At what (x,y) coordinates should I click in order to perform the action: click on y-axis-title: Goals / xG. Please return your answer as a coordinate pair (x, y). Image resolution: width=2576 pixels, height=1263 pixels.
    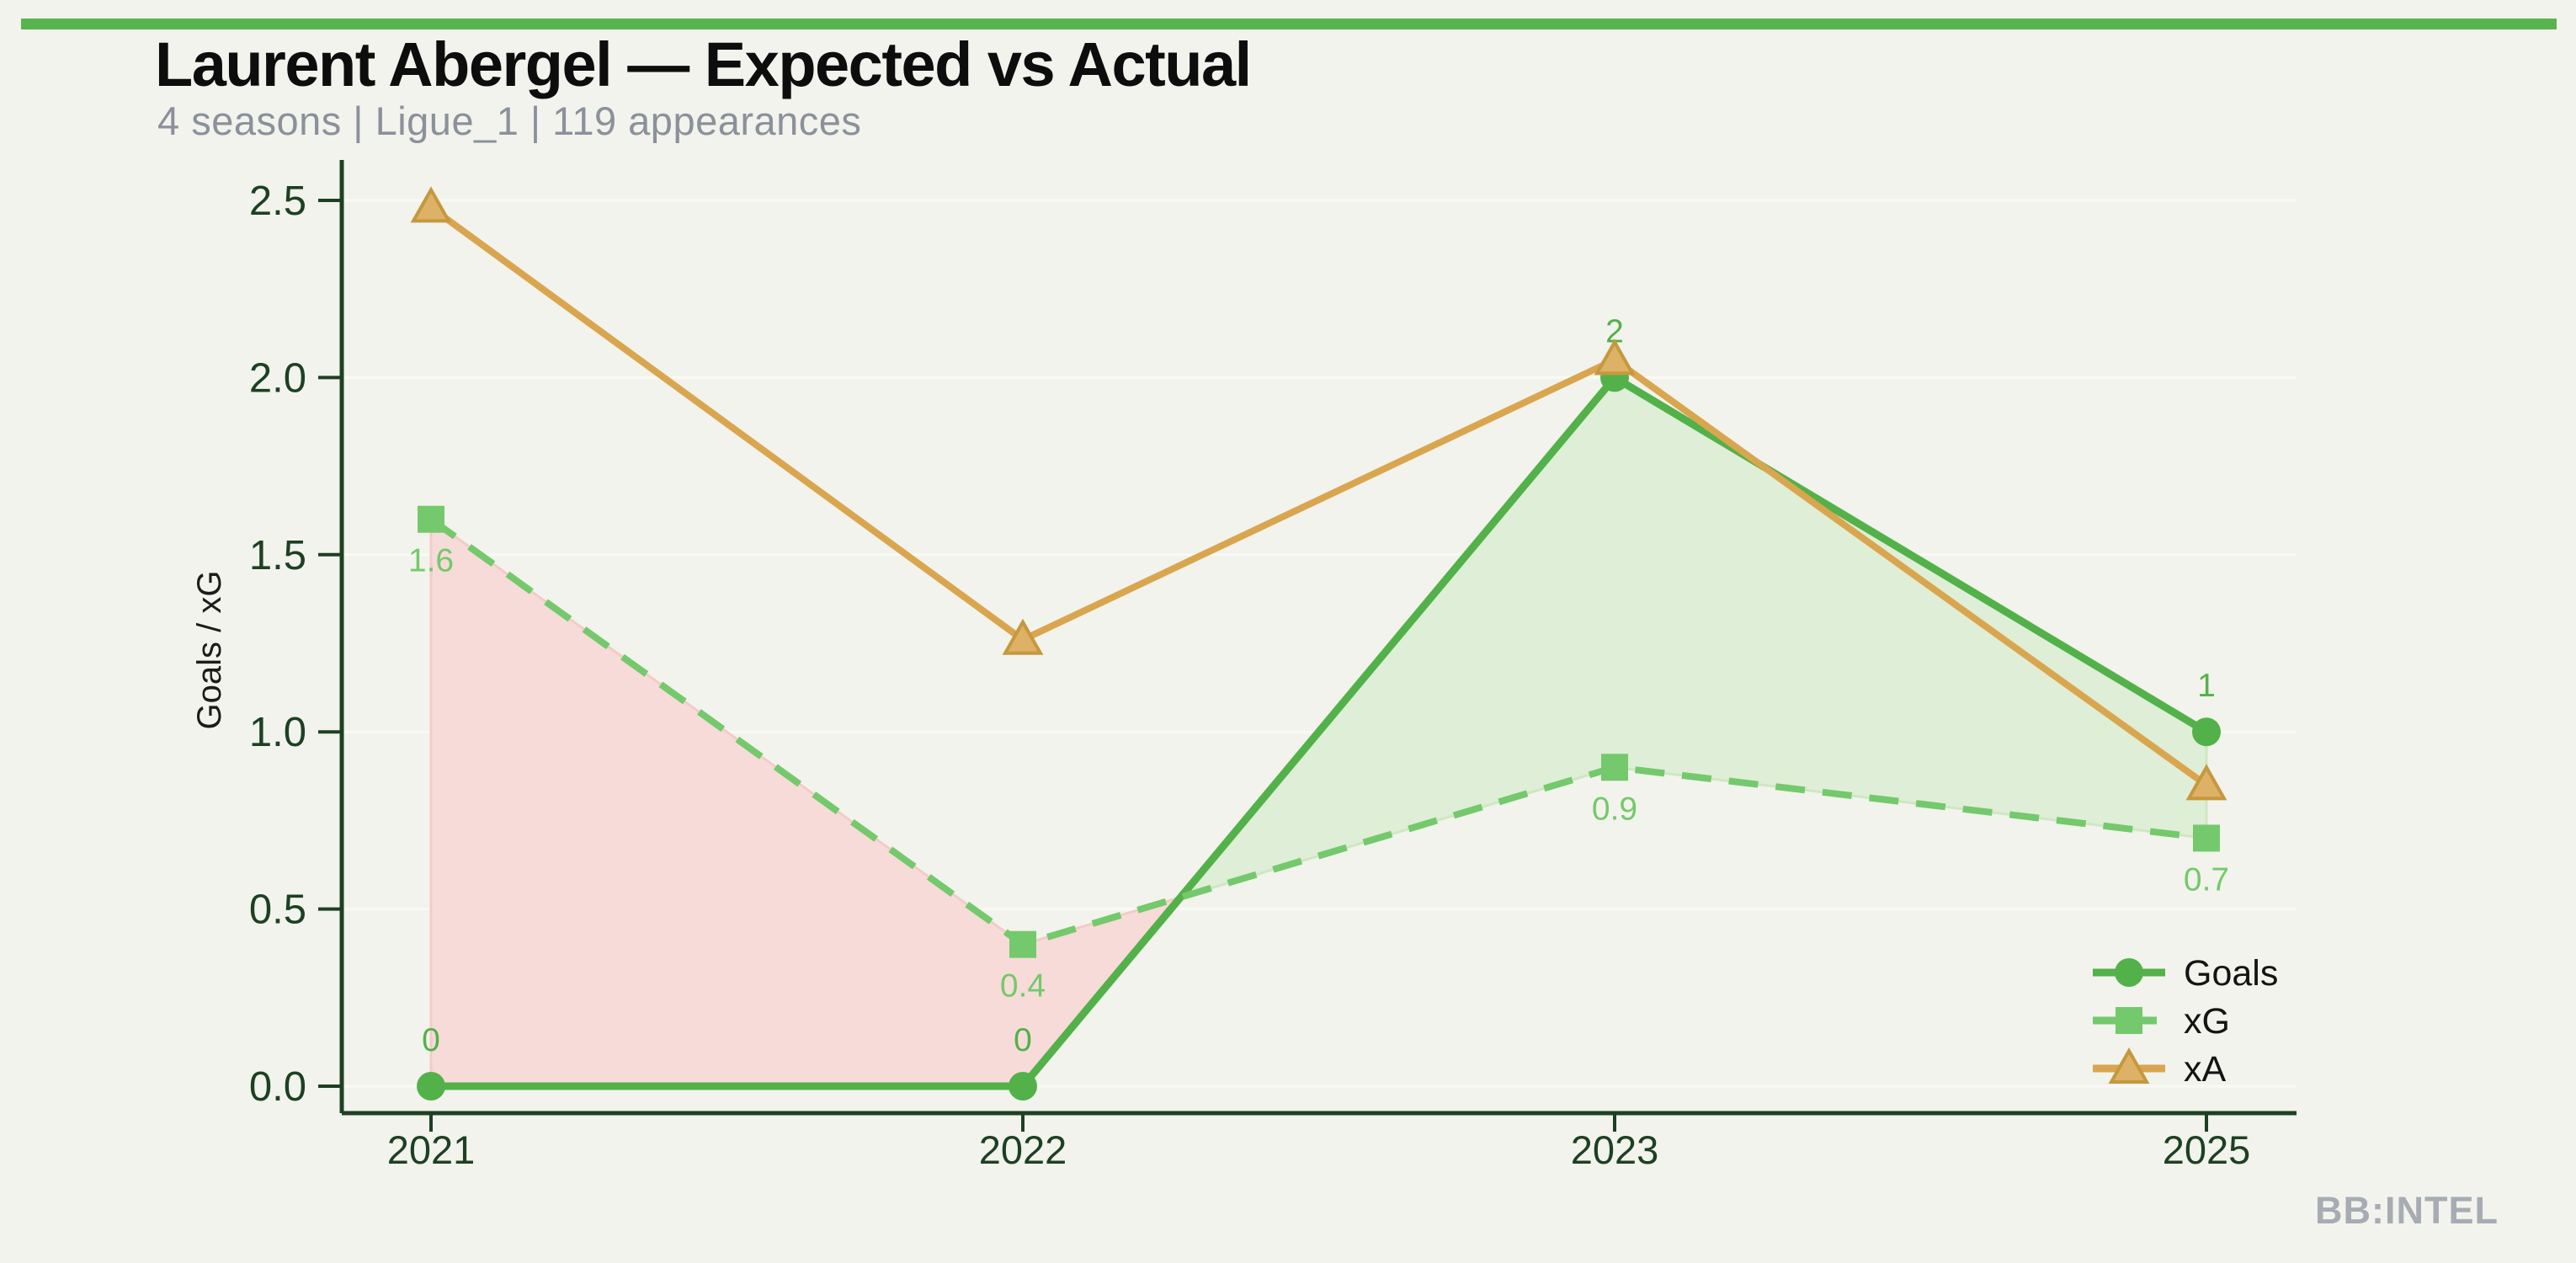
    Looking at the image, I should click on (210, 650).